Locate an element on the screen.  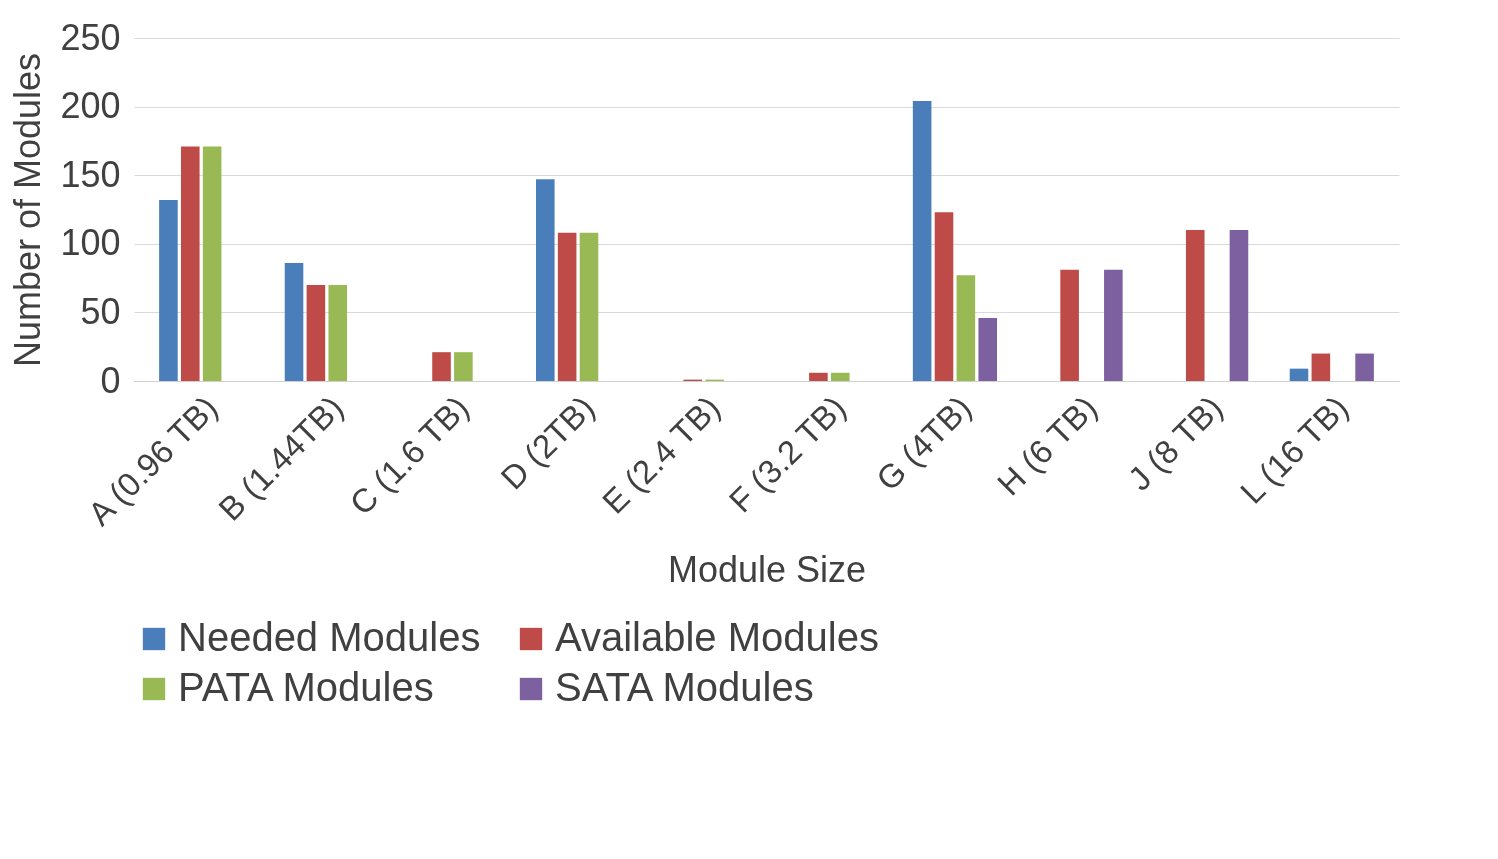
x-tick-label: L (16 TB) is located at coordinates (1294, 449).